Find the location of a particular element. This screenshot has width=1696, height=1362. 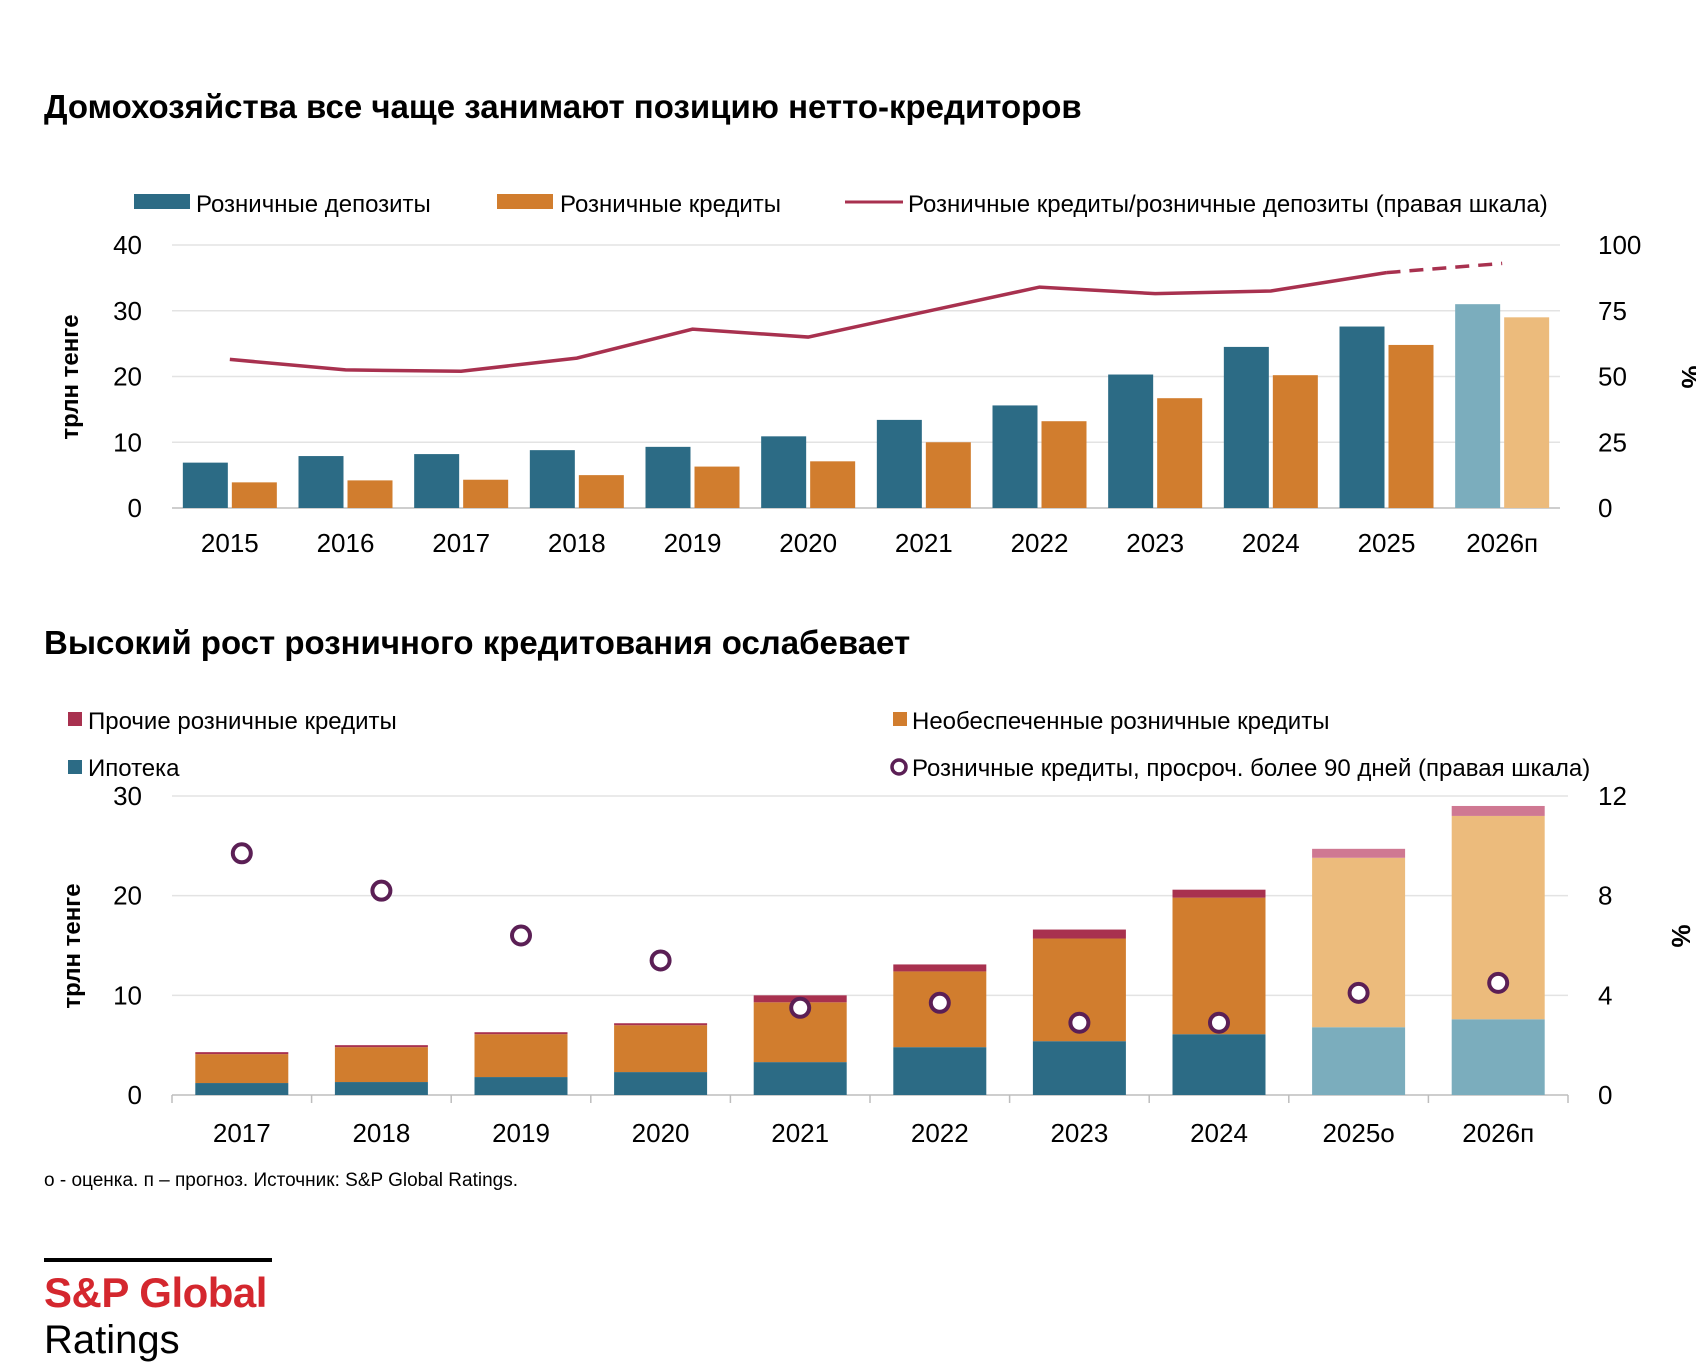

x-tick-label: 2022 is located at coordinates (1040, 543).